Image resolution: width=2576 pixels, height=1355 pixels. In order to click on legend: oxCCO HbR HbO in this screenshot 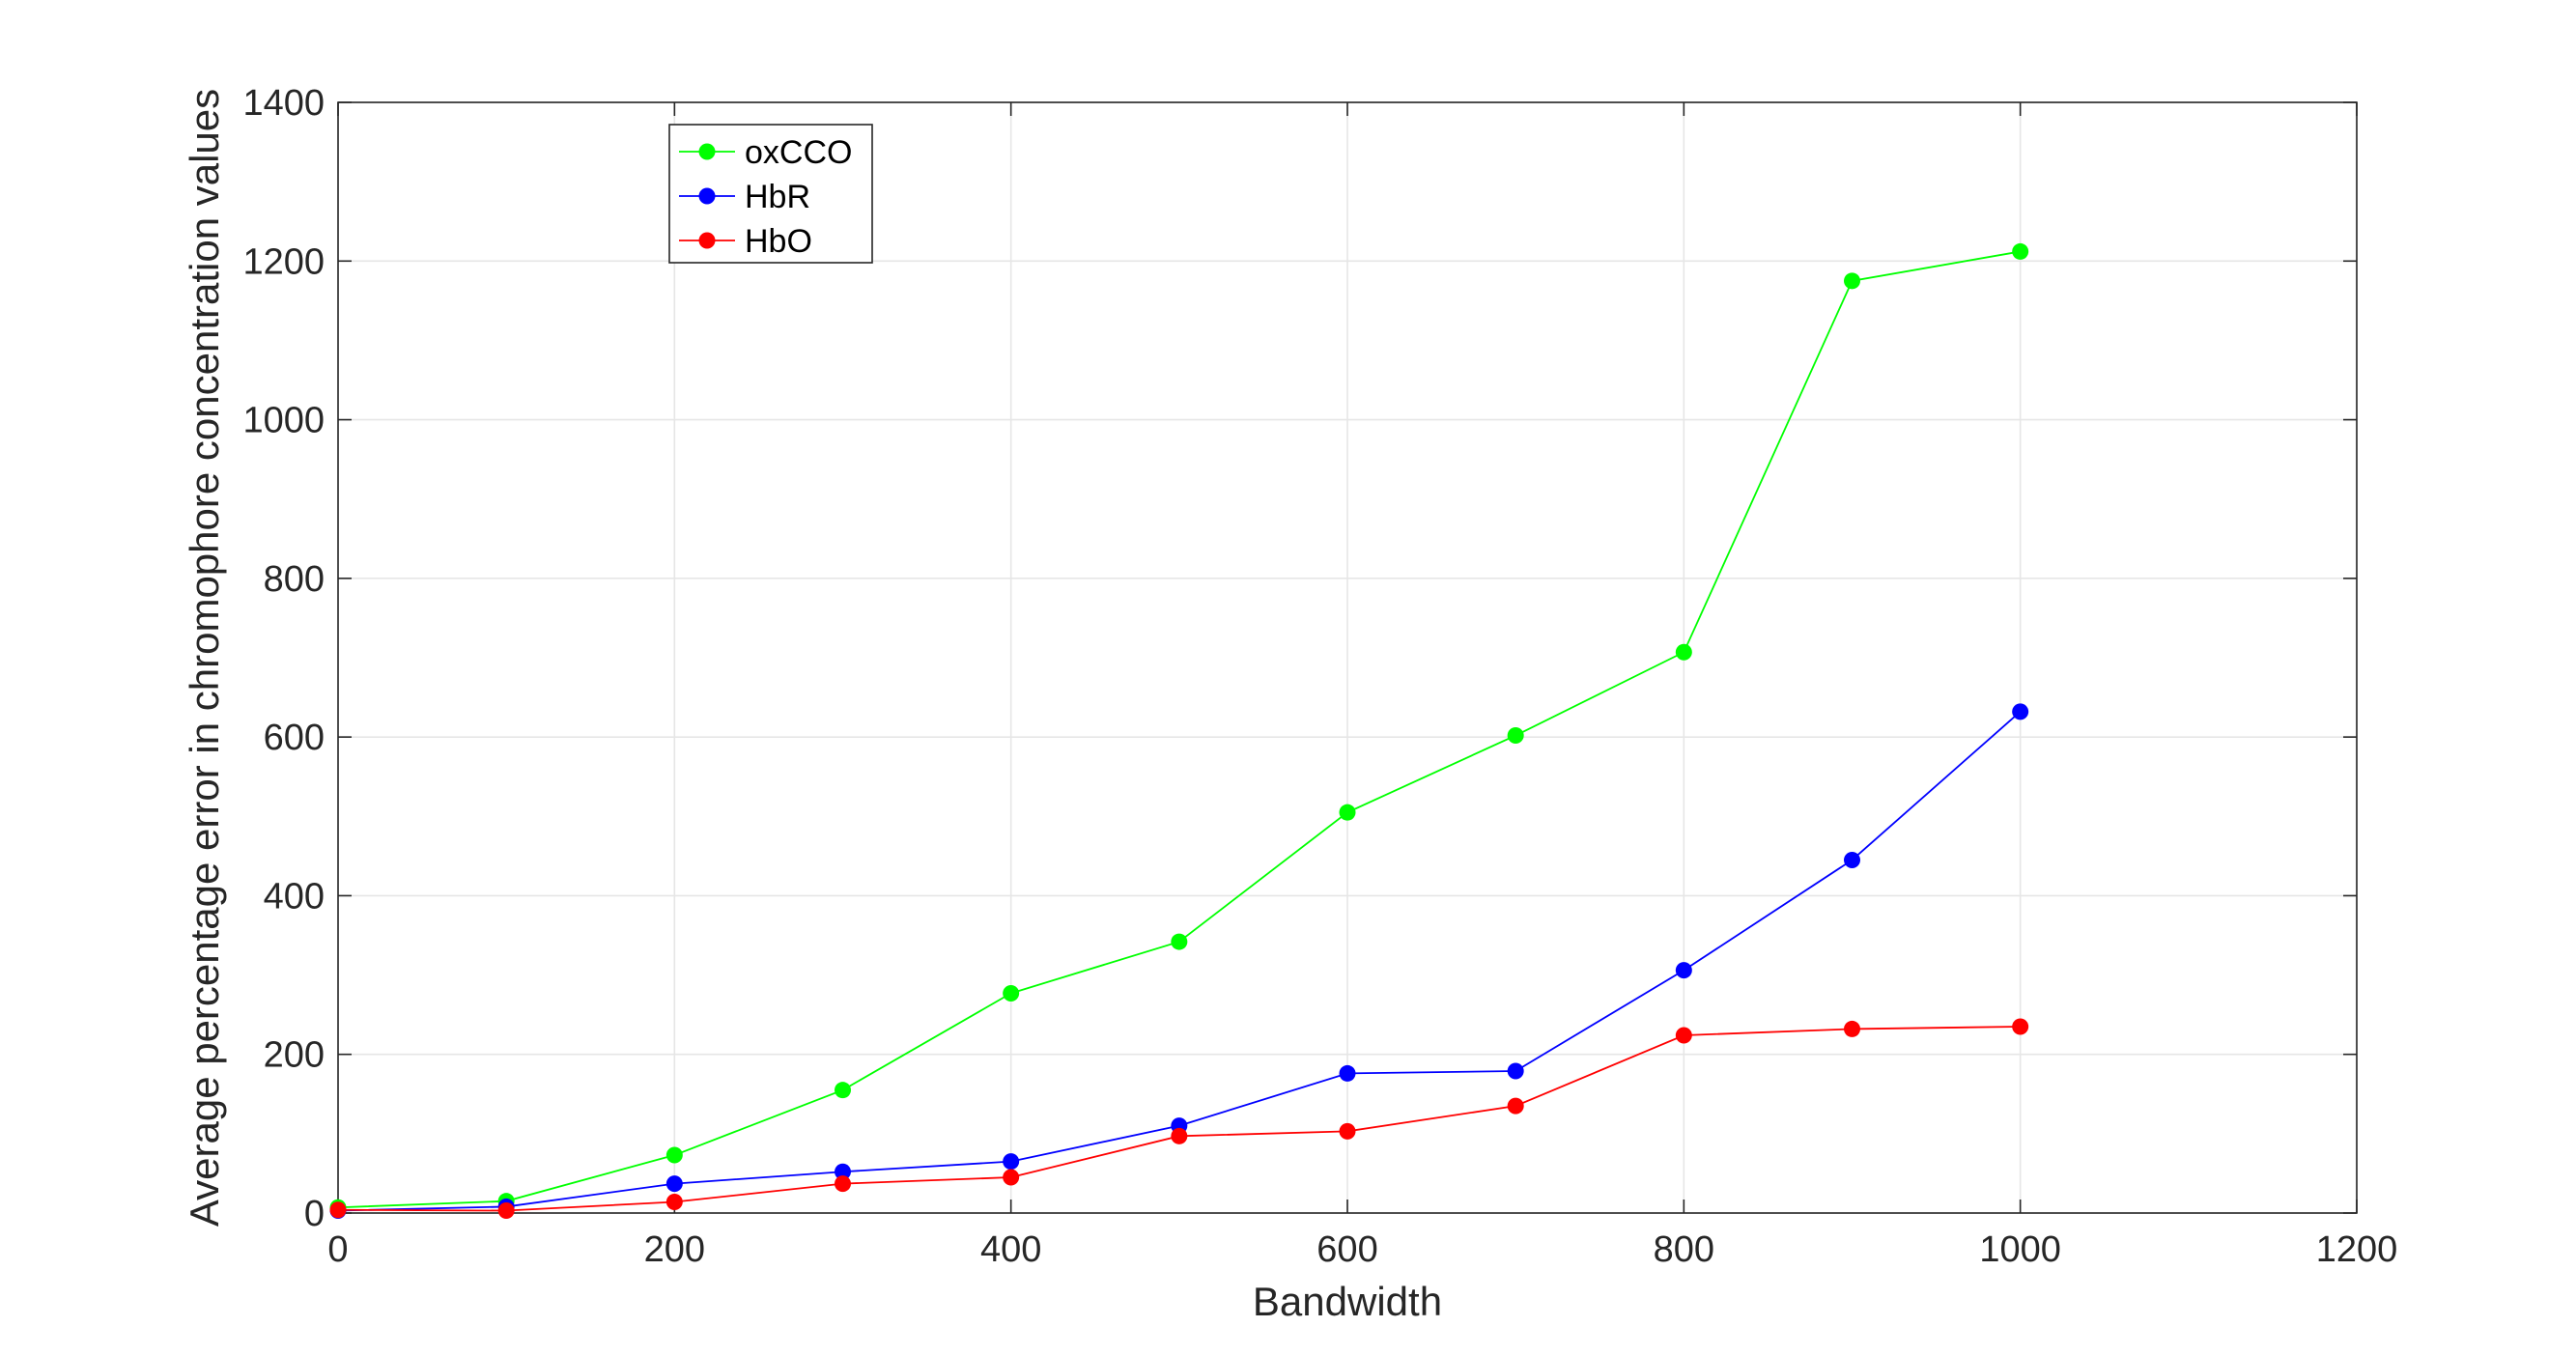, I will do `click(770, 194)`.